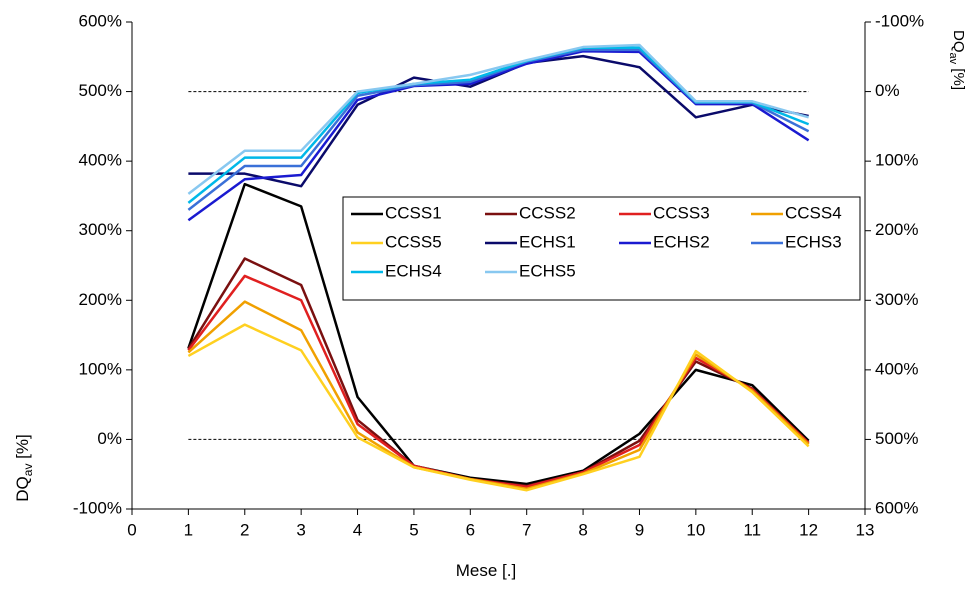 The image size is (976, 592). What do you see at coordinates (22, 489) in the screenshot?
I see `y-label-main: DQ` at bounding box center [22, 489].